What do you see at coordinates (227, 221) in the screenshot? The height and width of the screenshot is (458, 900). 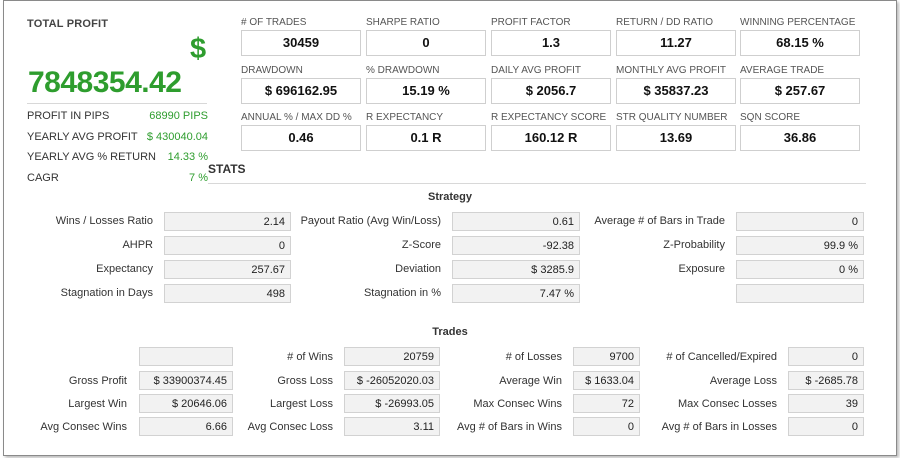 I see `stat-value: 2.14` at bounding box center [227, 221].